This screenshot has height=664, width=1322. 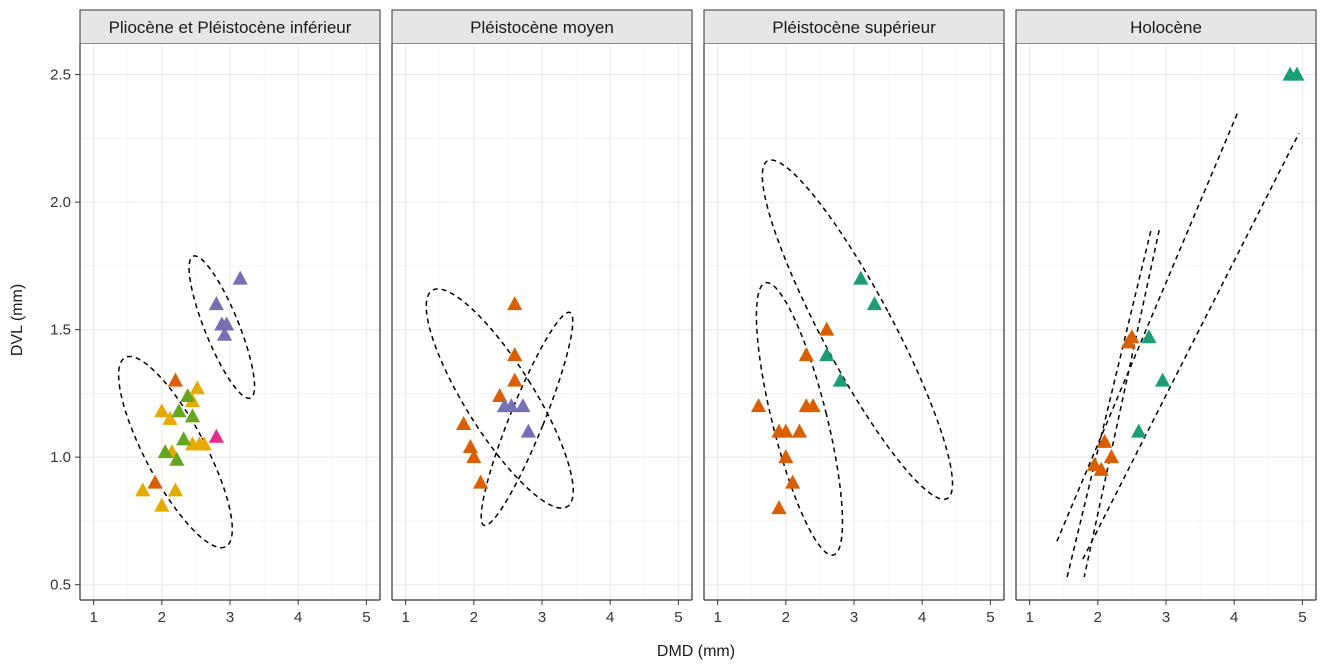 I want to click on facet-title: Pliocène et Pléistocène inférieur, so click(x=230, y=27).